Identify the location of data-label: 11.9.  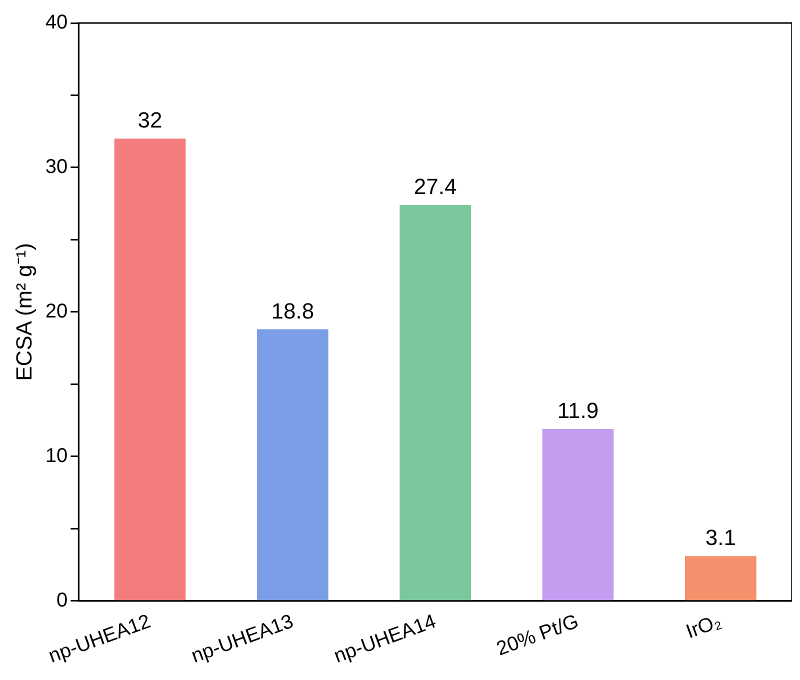
(578, 411).